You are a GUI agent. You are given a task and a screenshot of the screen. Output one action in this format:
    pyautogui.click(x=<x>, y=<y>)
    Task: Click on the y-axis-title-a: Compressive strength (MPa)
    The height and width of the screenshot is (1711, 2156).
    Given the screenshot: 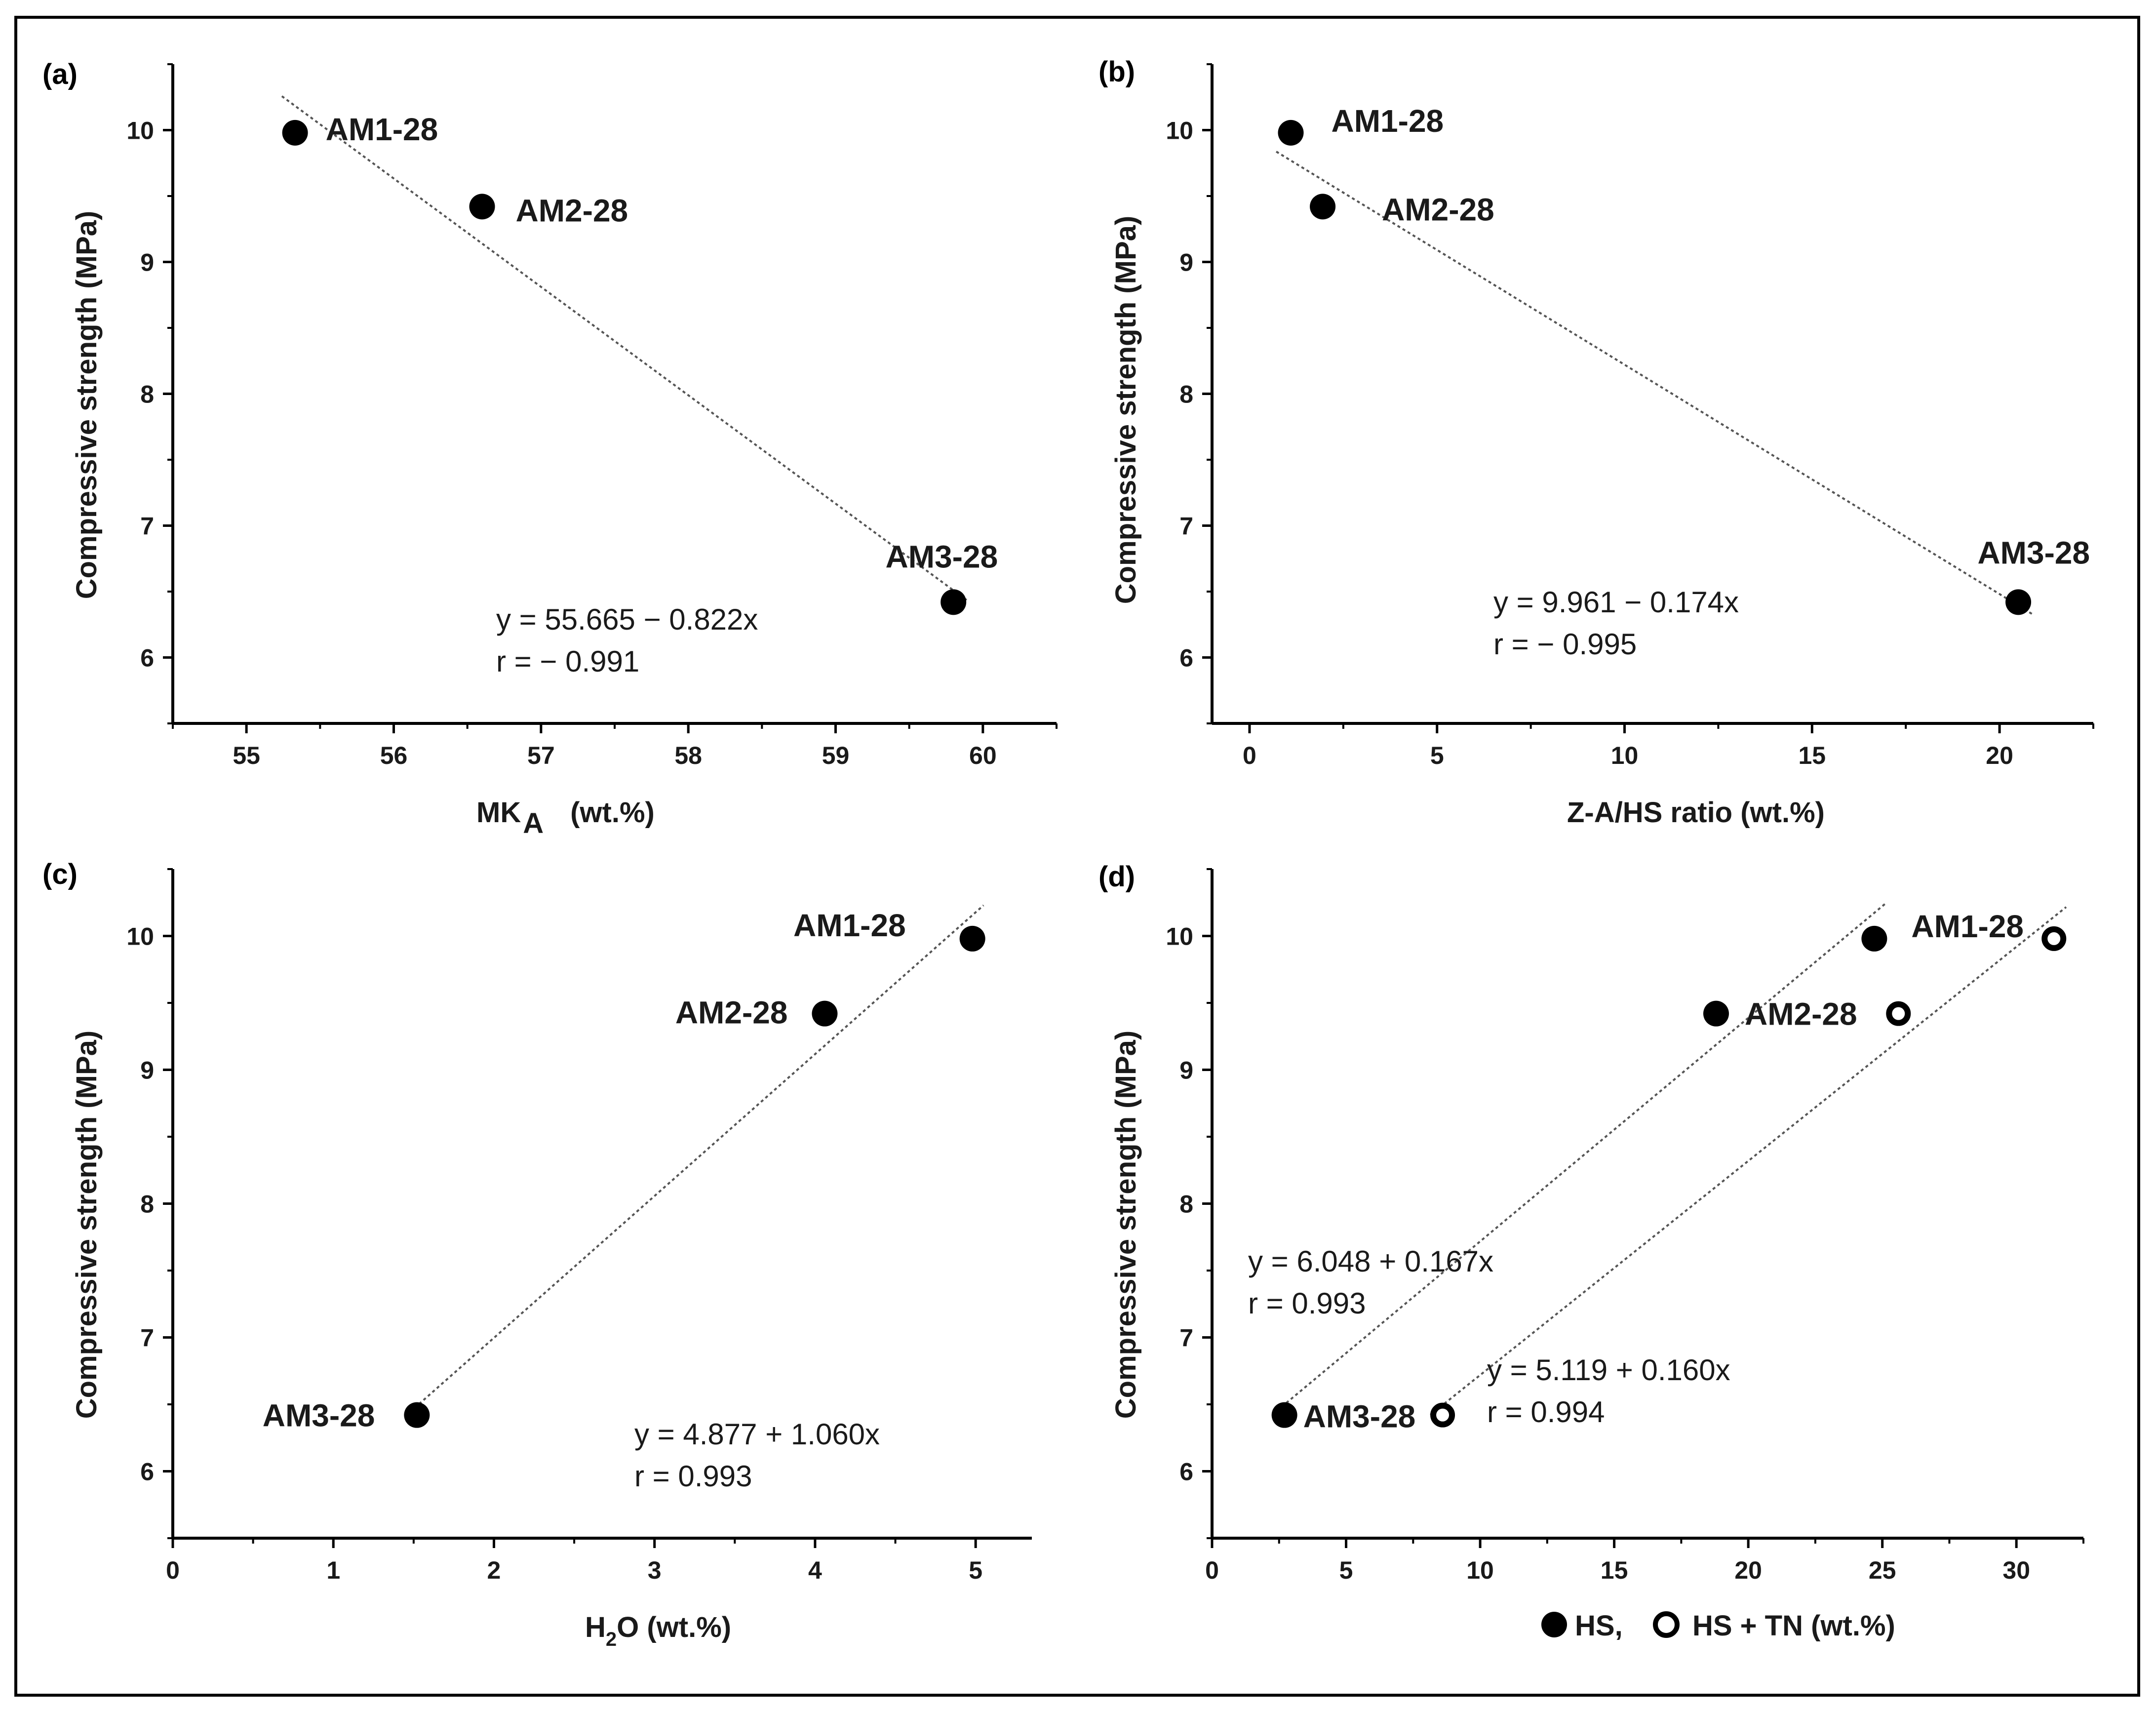 What is the action you would take?
    pyautogui.click(x=87, y=405)
    